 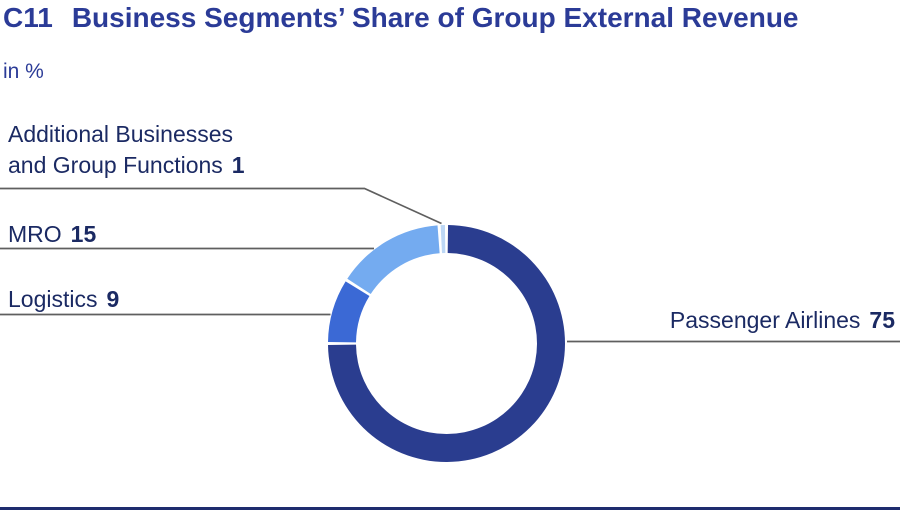 I want to click on donut-segment-mro, so click(x=393, y=260).